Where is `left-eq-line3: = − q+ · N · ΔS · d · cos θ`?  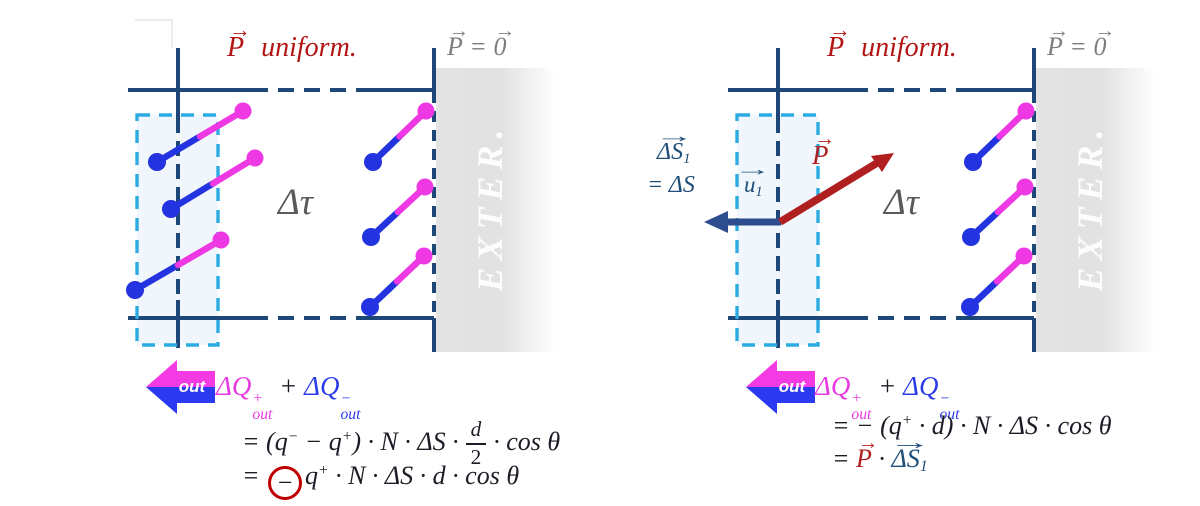 left-eq-line3: = − q+ · N · ΔS · d · cos θ is located at coordinates (380, 481).